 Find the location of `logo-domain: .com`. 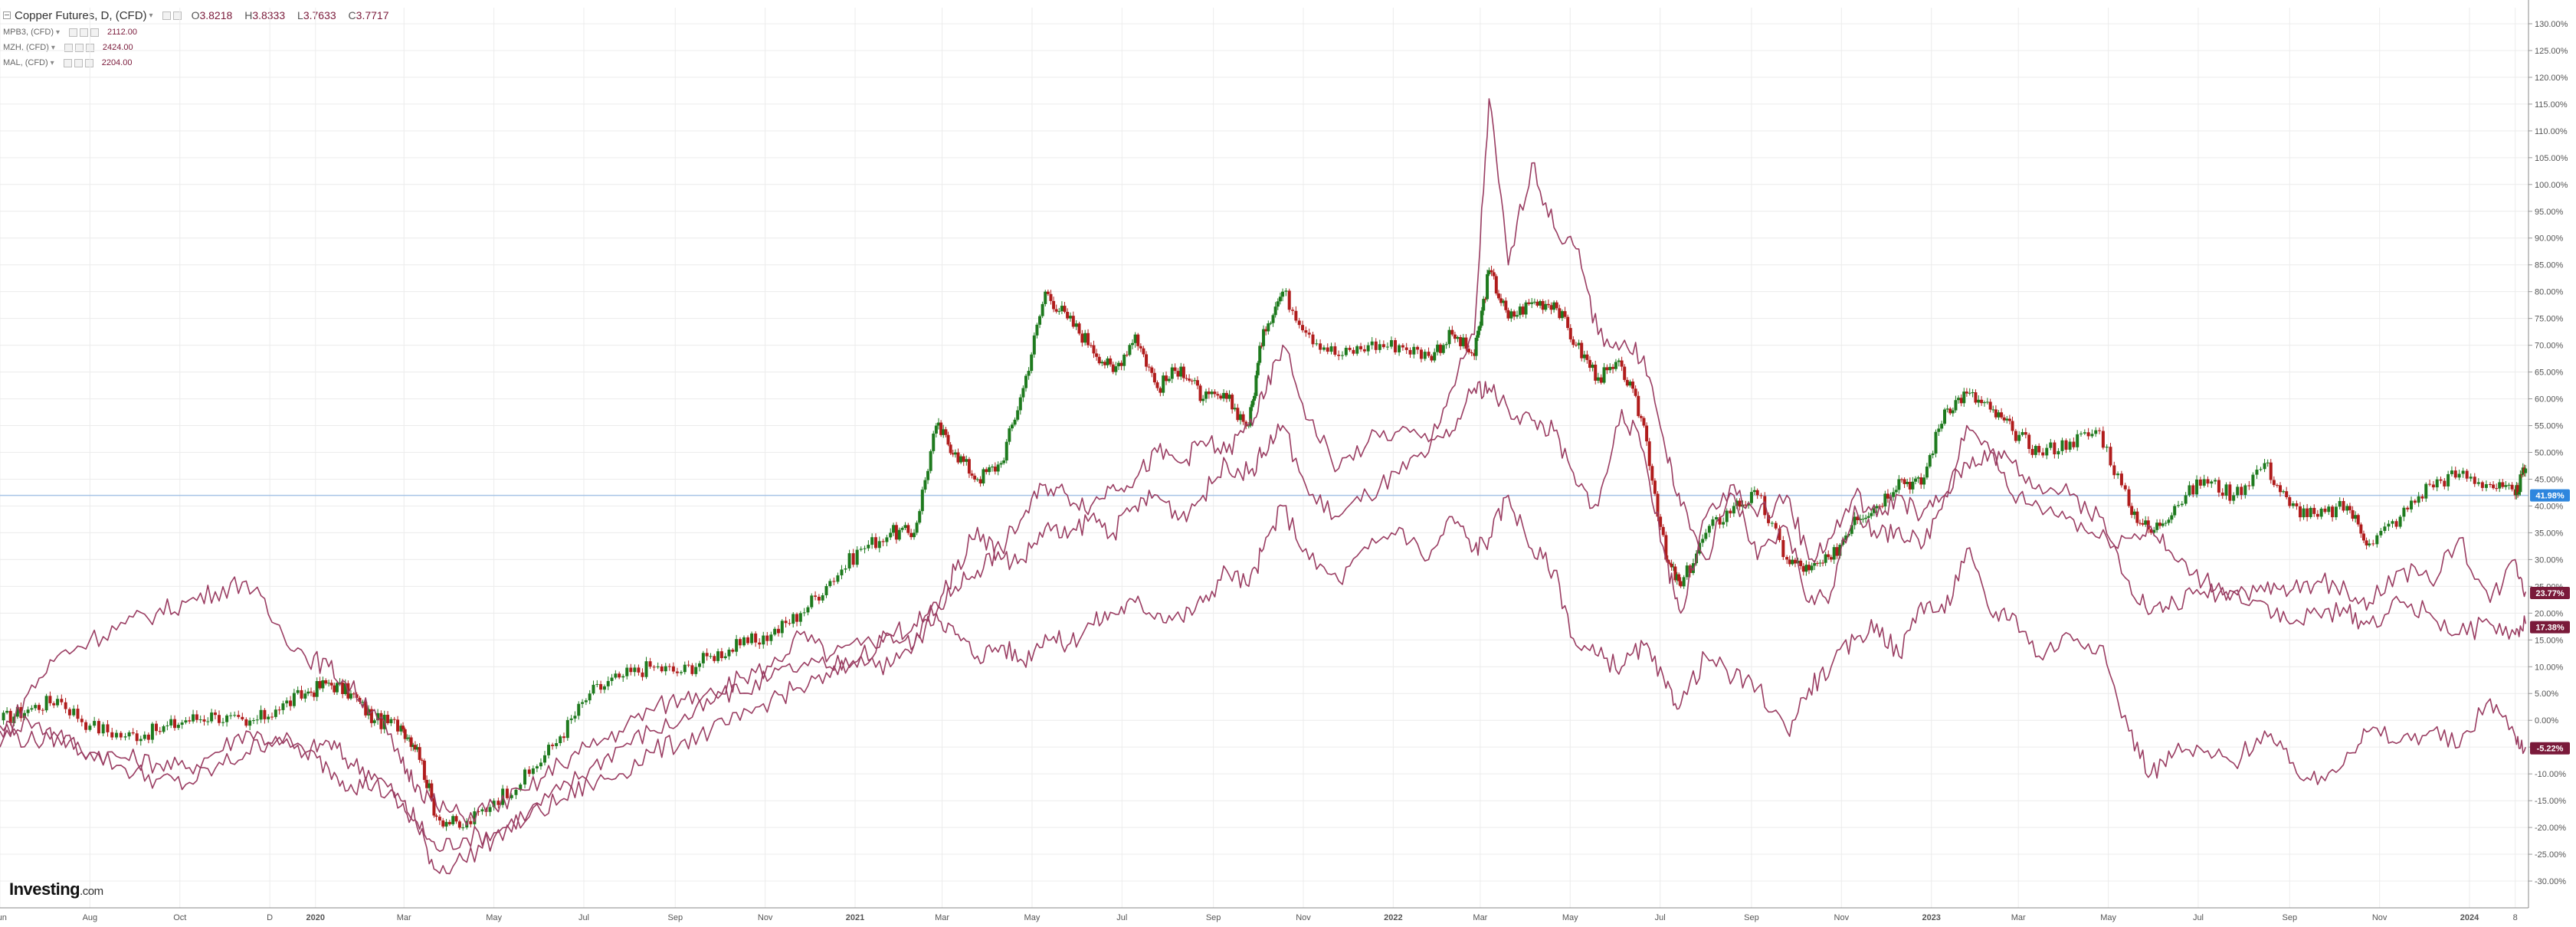

logo-domain: .com is located at coordinates (91, 891).